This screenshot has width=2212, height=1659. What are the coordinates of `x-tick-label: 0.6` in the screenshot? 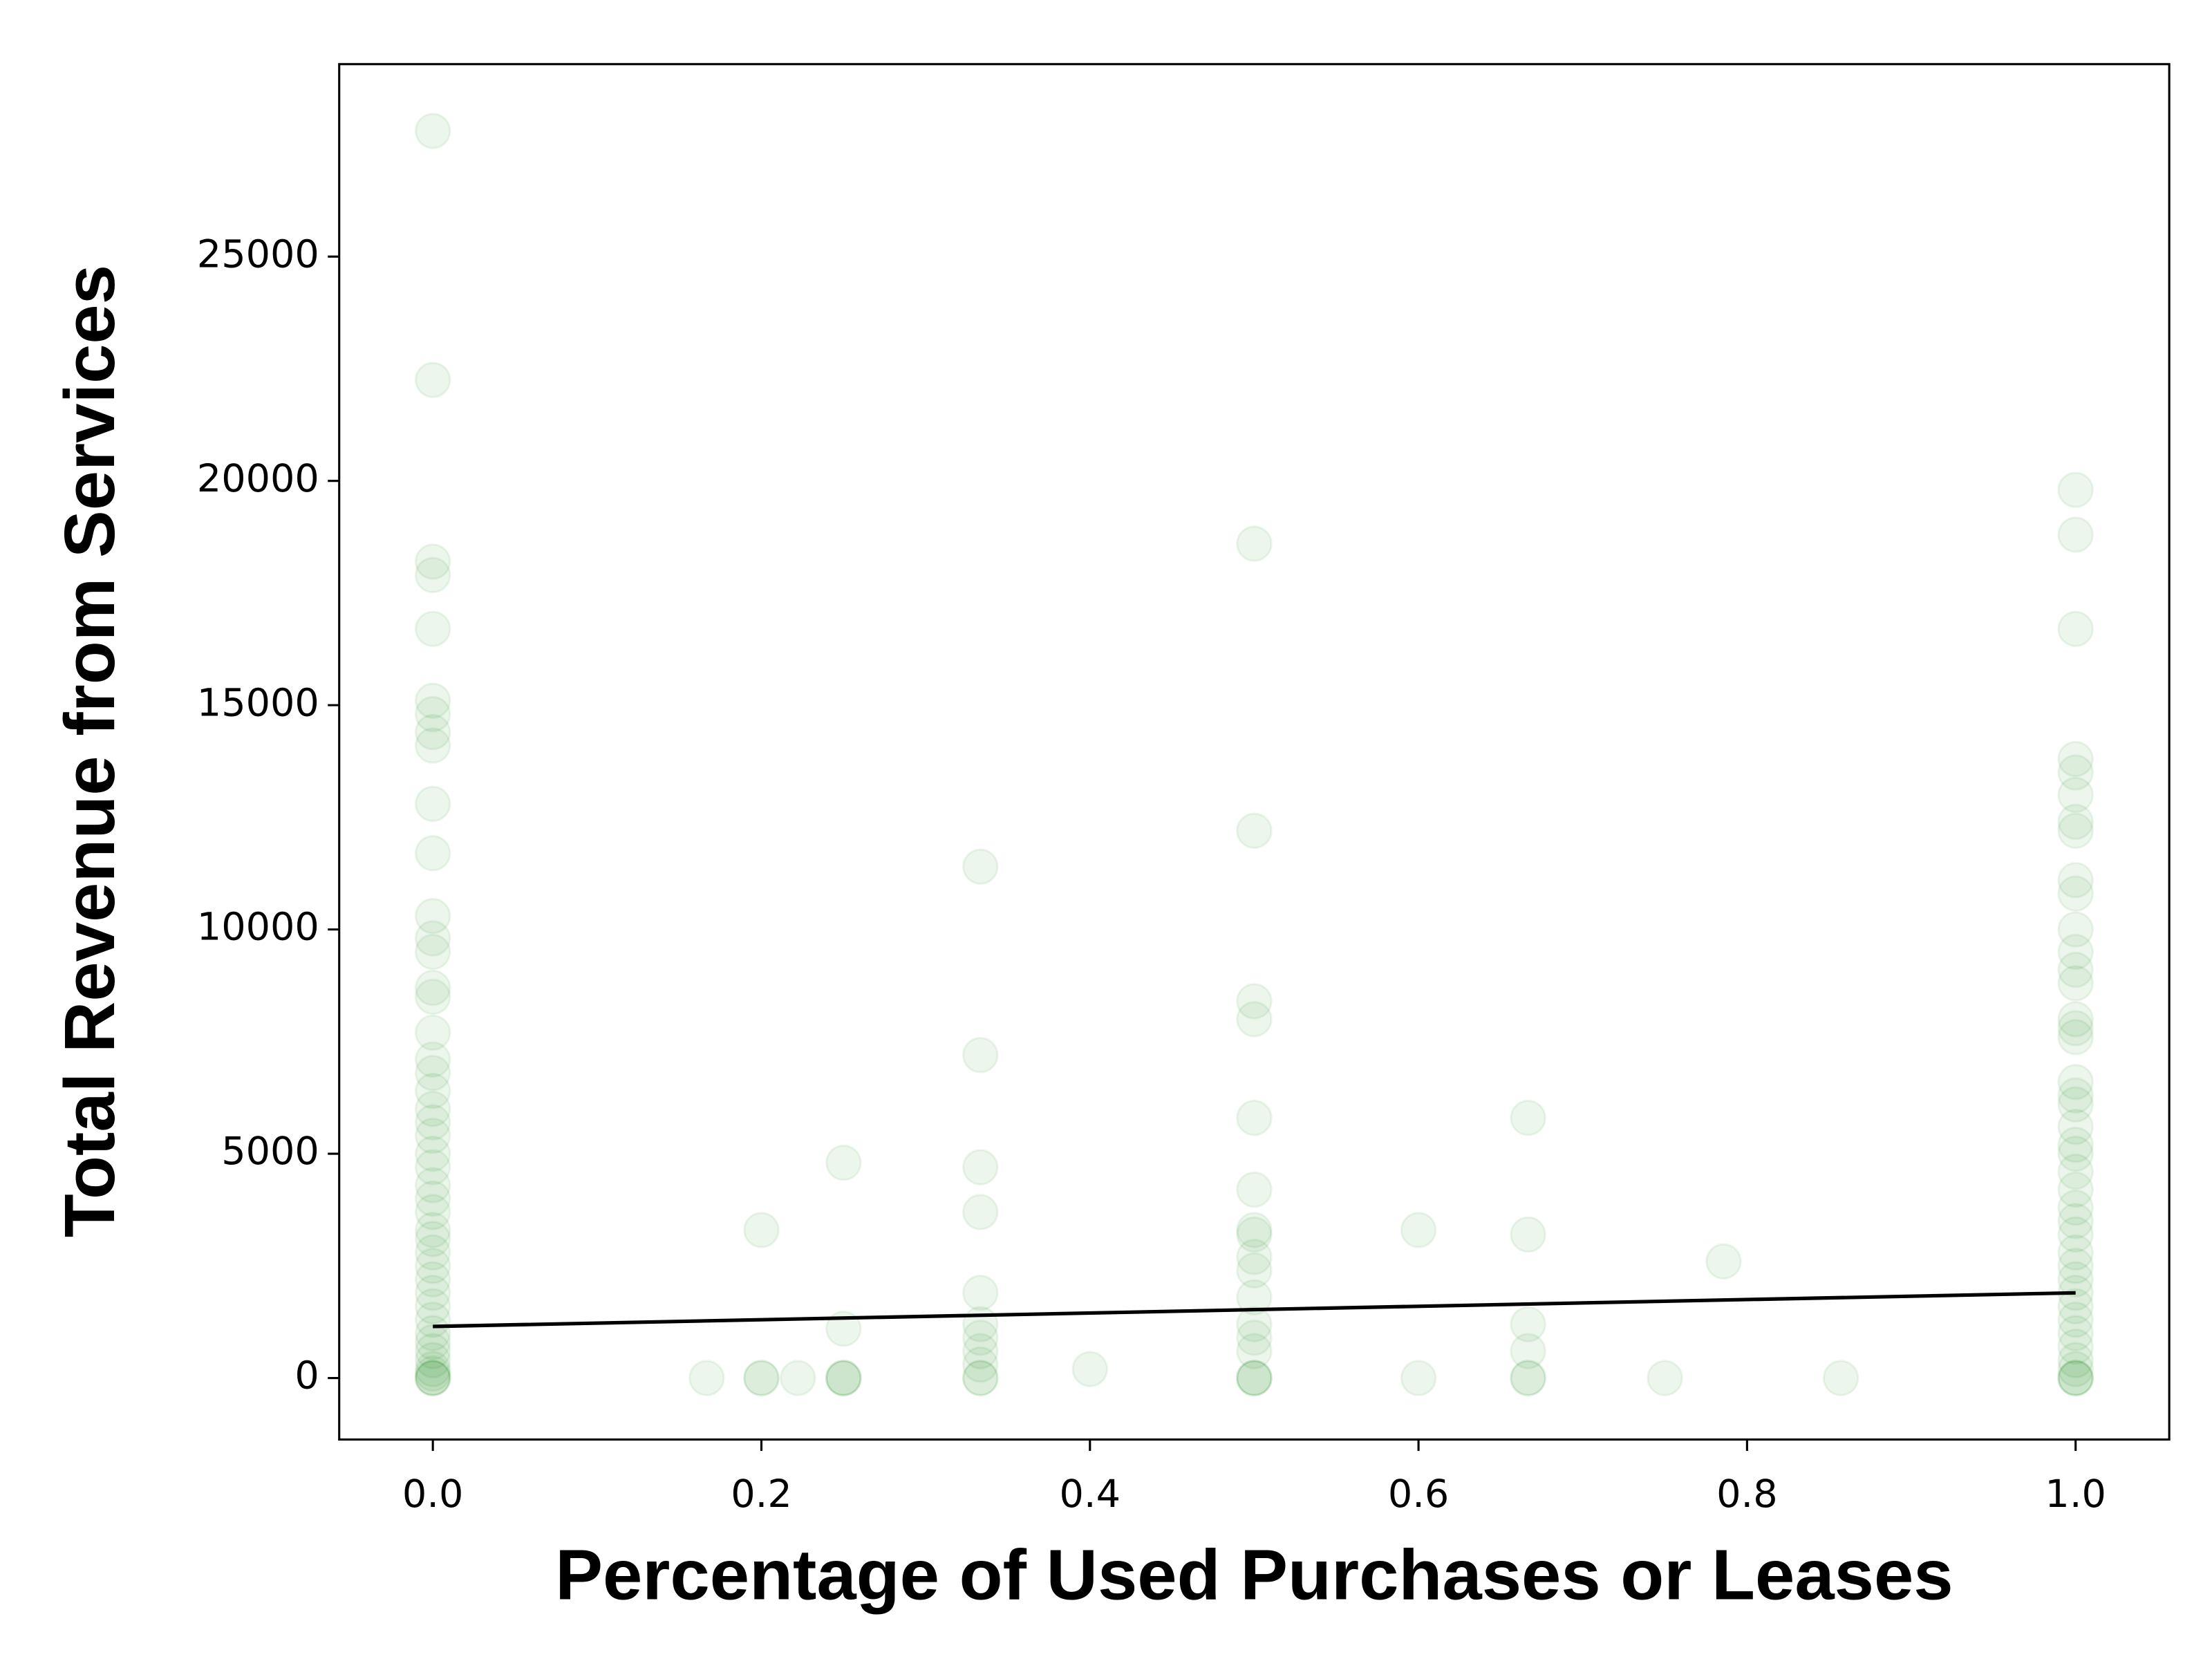 It's located at (1419, 1494).